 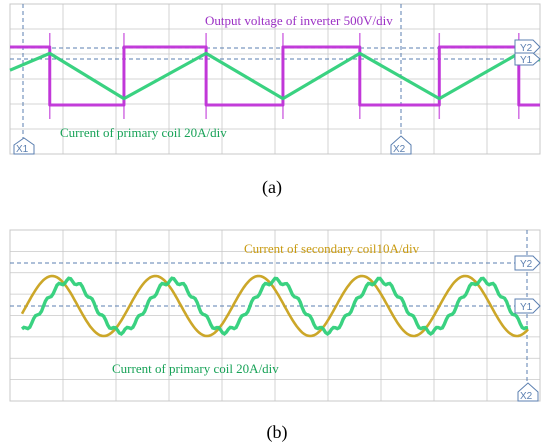 I want to click on panel-b-marker-y2: Y2, so click(x=527, y=263).